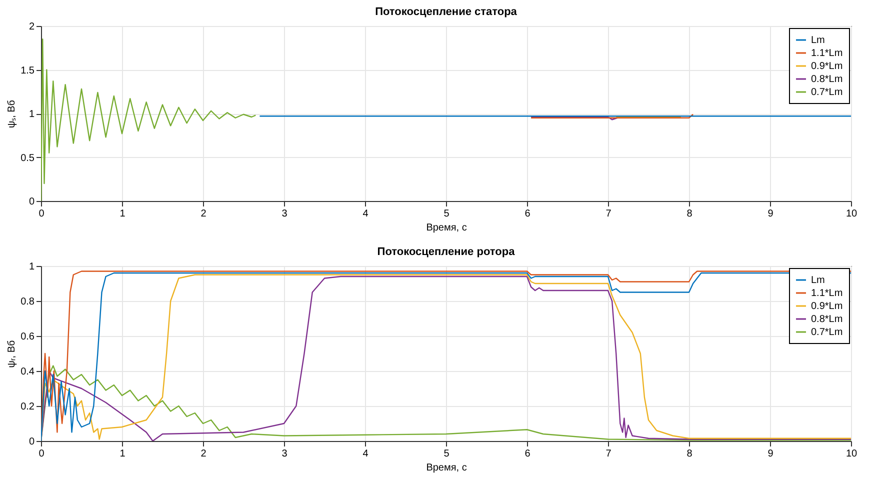 Image resolution: width=879 pixels, height=497 pixels. What do you see at coordinates (148, 119) in the screenshot?
I see `line-series` at bounding box center [148, 119].